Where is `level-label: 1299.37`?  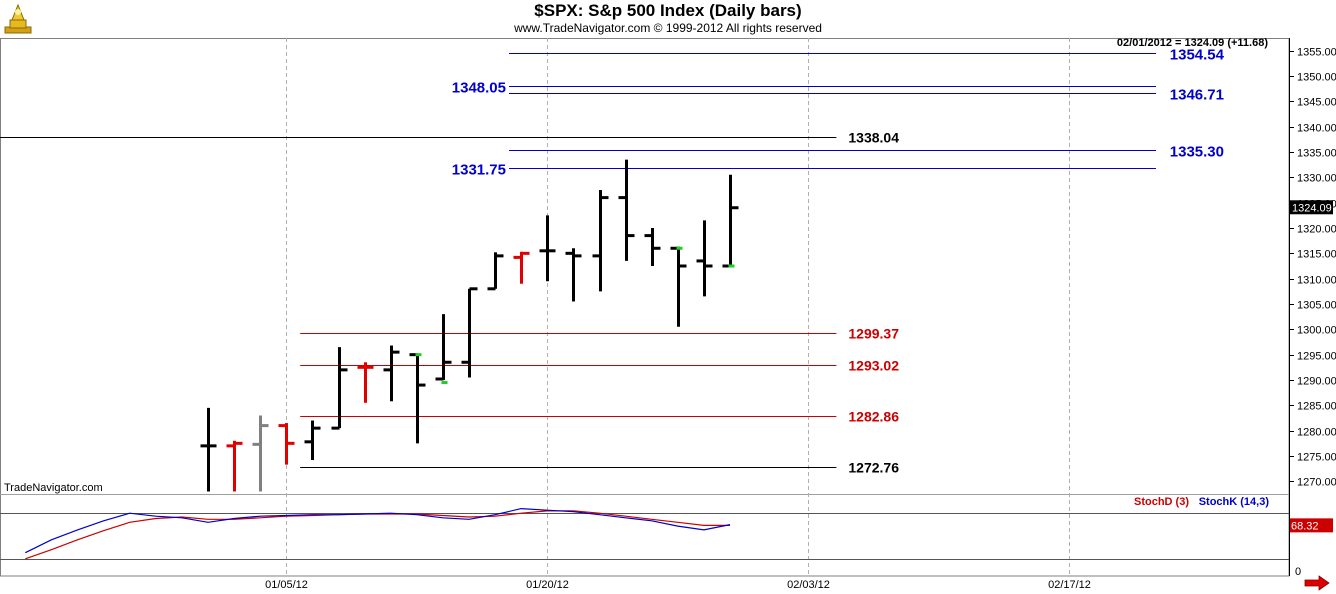
level-label: 1299.37 is located at coordinates (873, 334).